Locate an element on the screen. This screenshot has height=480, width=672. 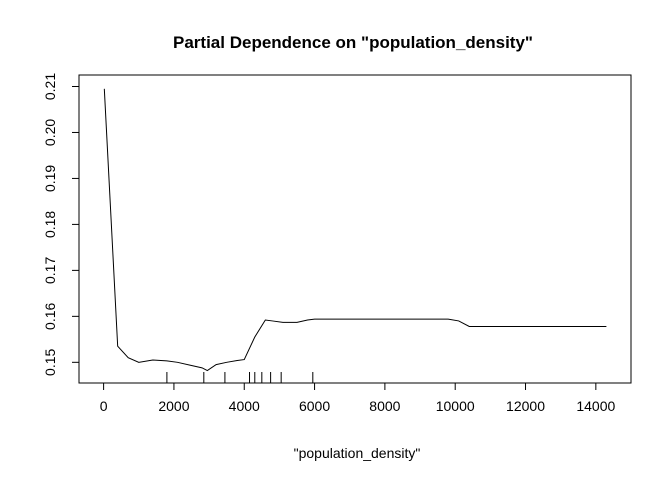
y-axis: 0.15 0.16 0.17 0.18 0.19 0.20 0.21 is located at coordinates (61, 224).